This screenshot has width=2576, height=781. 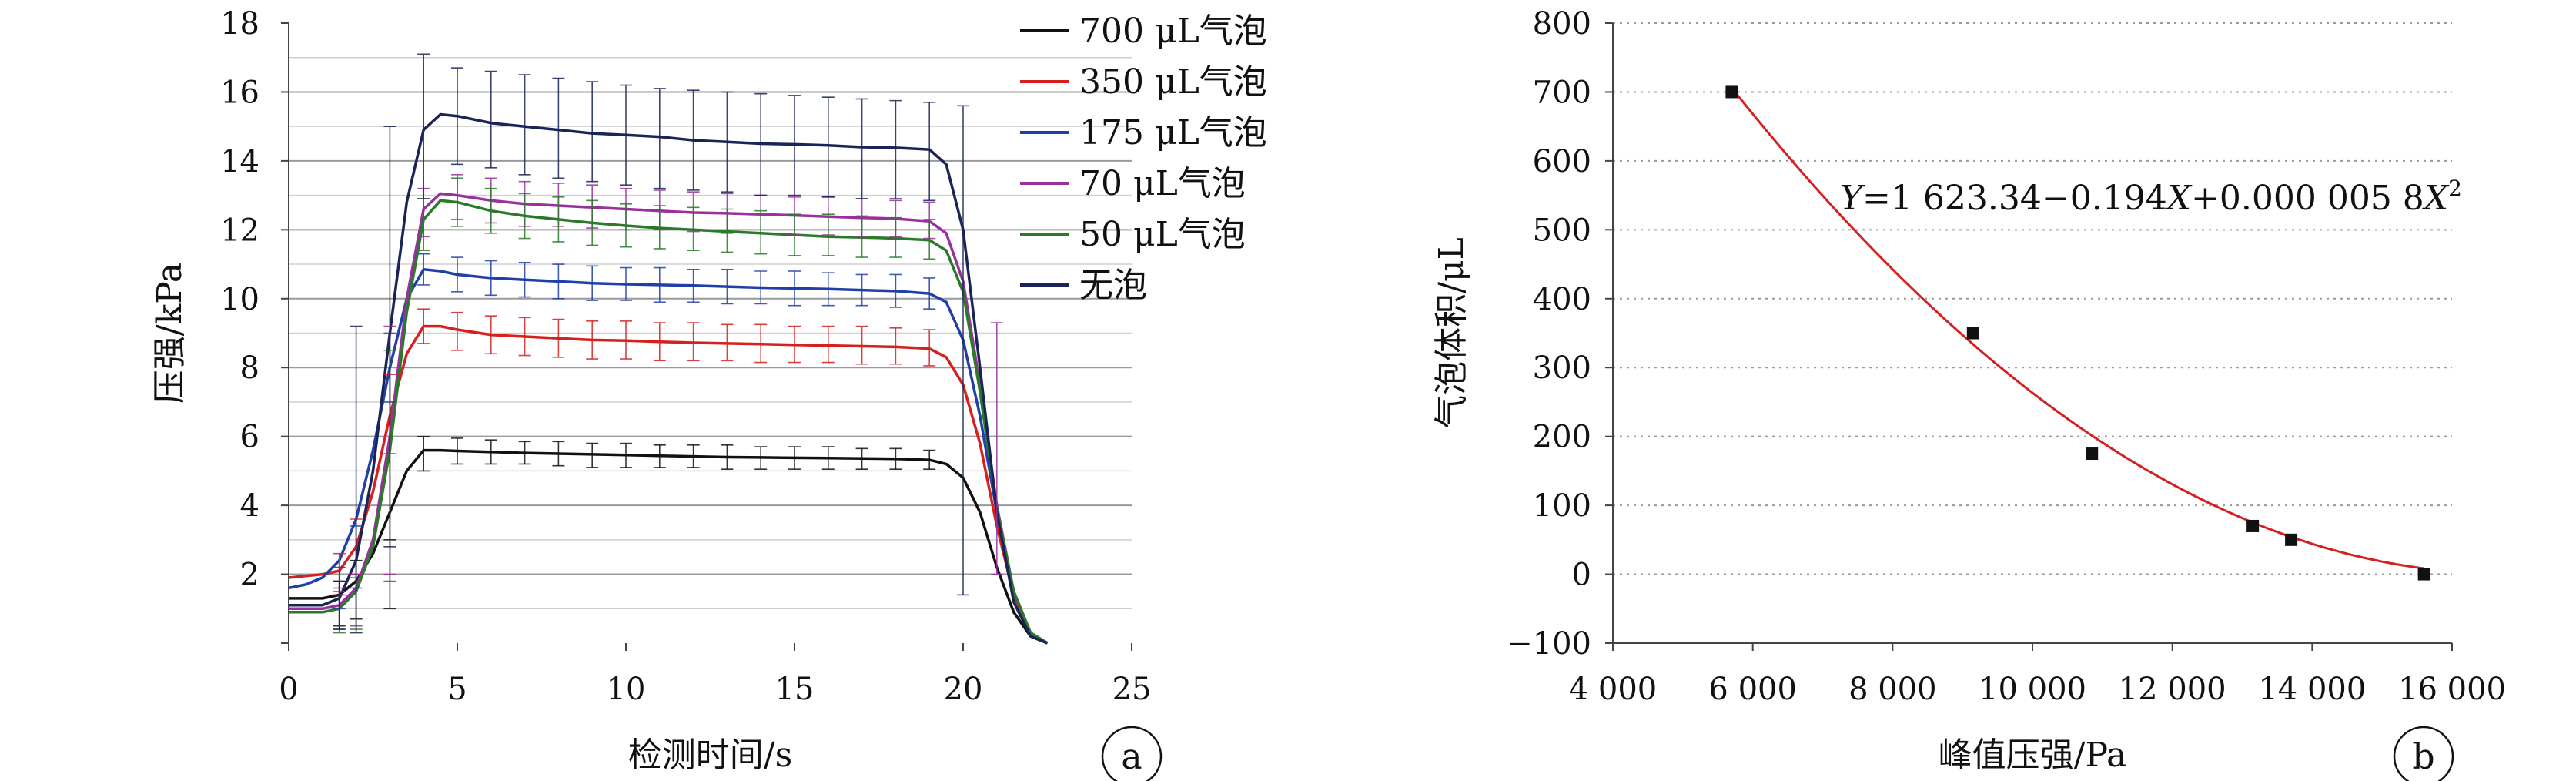 What do you see at coordinates (2172, 690) in the screenshot?
I see `x-tick-label: 12 000` at bounding box center [2172, 690].